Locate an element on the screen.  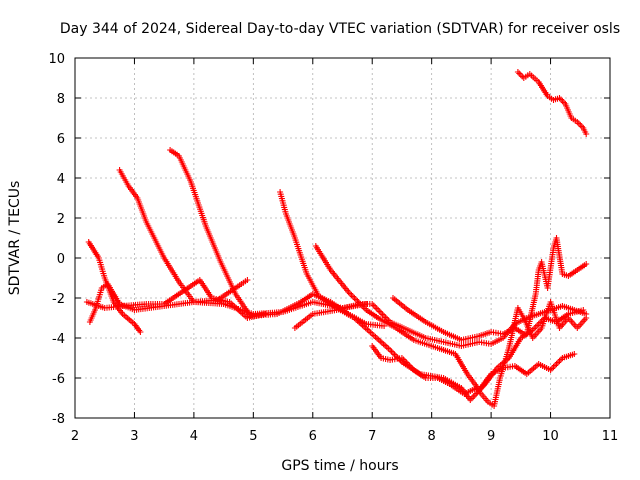
y-tick-label: 0 is located at coordinates (61, 259).